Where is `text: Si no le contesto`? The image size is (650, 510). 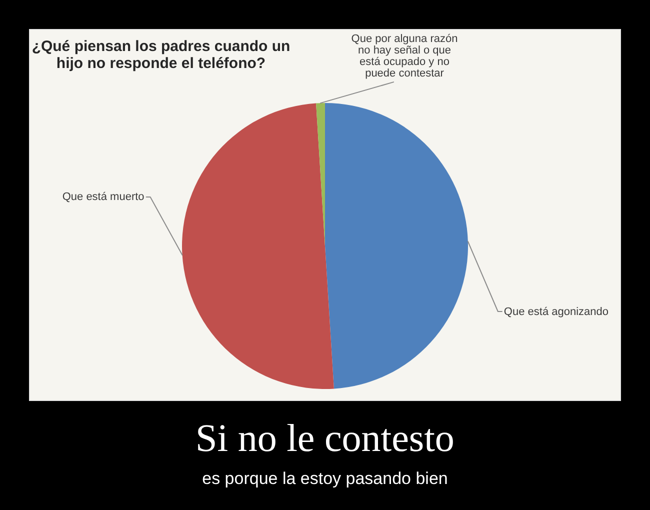 text: Si no le contesto is located at coordinates (325, 438).